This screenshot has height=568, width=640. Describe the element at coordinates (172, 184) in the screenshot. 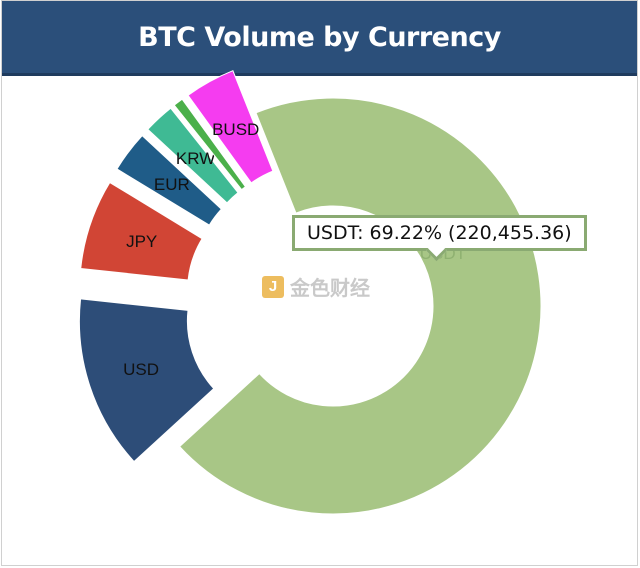

I see `slice-label-eur: EUR` at that location.